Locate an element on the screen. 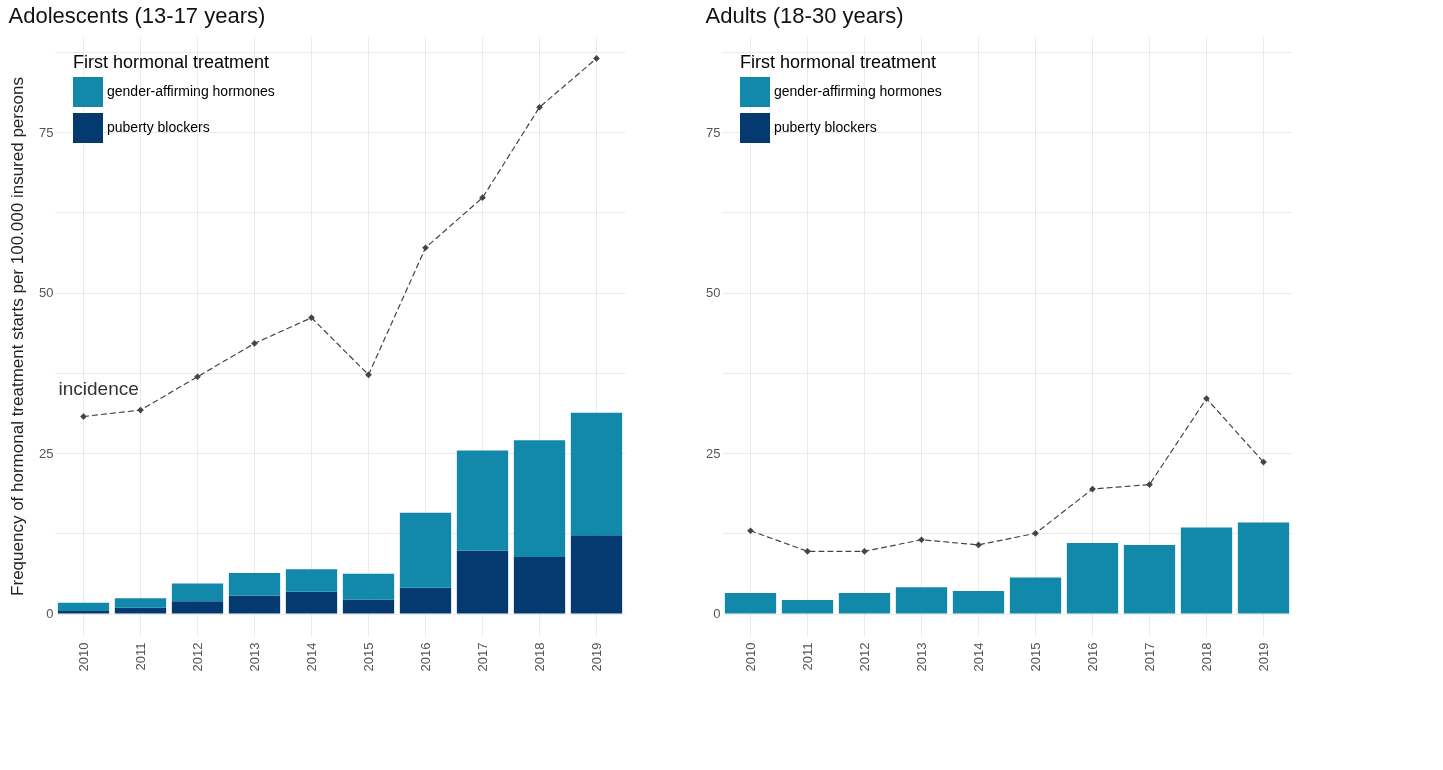 The width and height of the screenshot is (1443, 770). chart-title: Adolescents (13-17 years) is located at coordinates (137, 15).